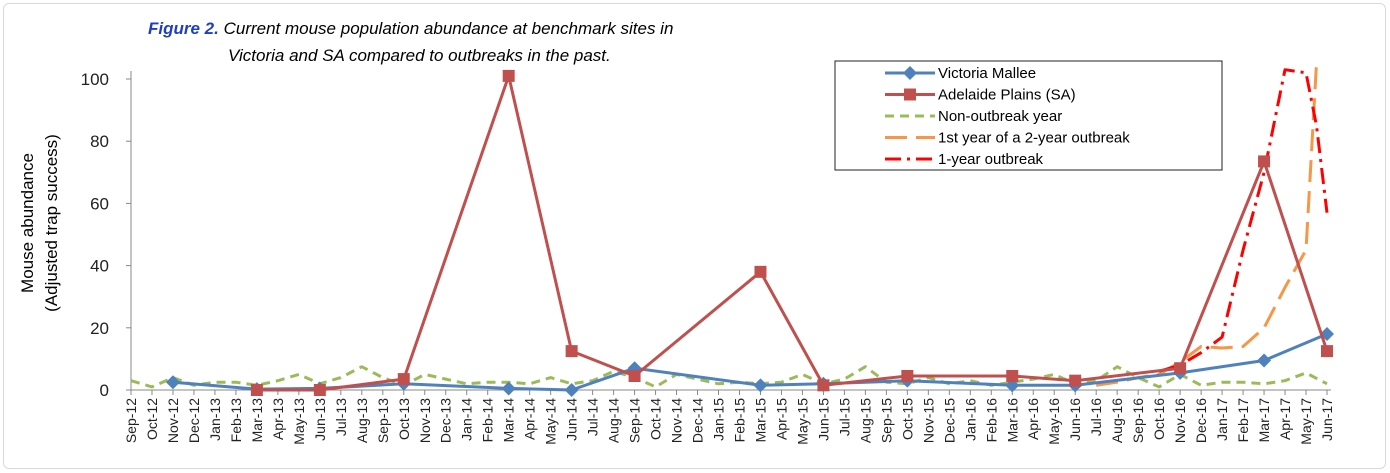 This screenshot has width=1390, height=473. What do you see at coordinates (1306, 421) in the screenshot?
I see `x-tick-label: May-17` at bounding box center [1306, 421].